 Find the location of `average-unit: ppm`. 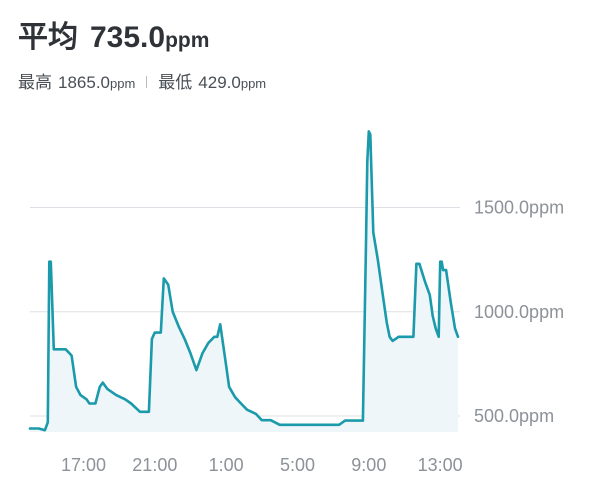

average-unit: ppm is located at coordinates (187, 40).